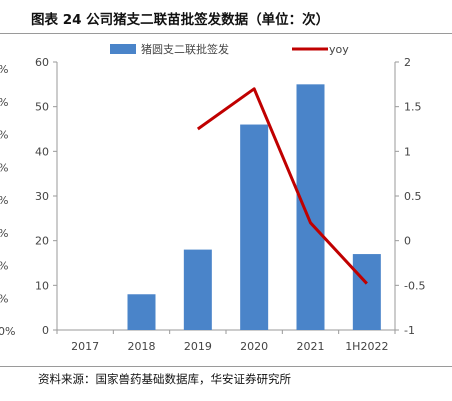 The width and height of the screenshot is (452, 401). Describe the element at coordinates (409, 330) in the screenshot. I see `y-right-tick-label: -1` at that location.